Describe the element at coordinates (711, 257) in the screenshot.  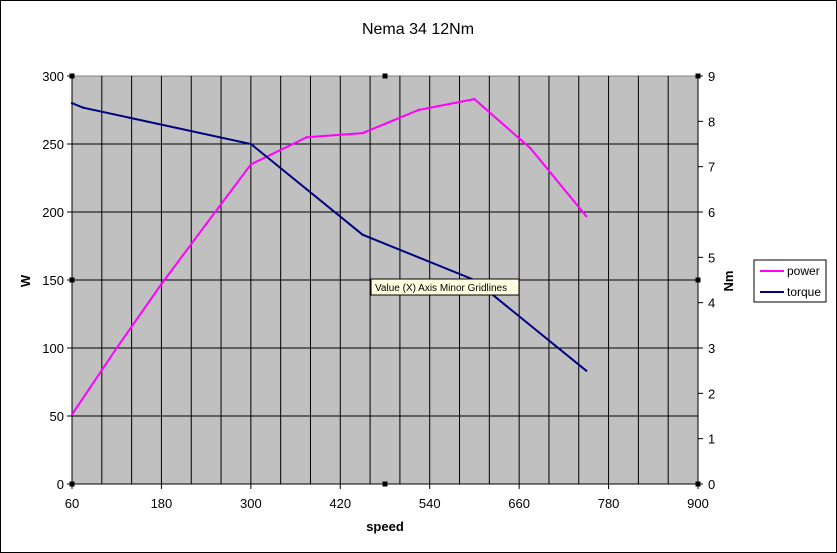
I see `right-tick-label: 5` at that location.